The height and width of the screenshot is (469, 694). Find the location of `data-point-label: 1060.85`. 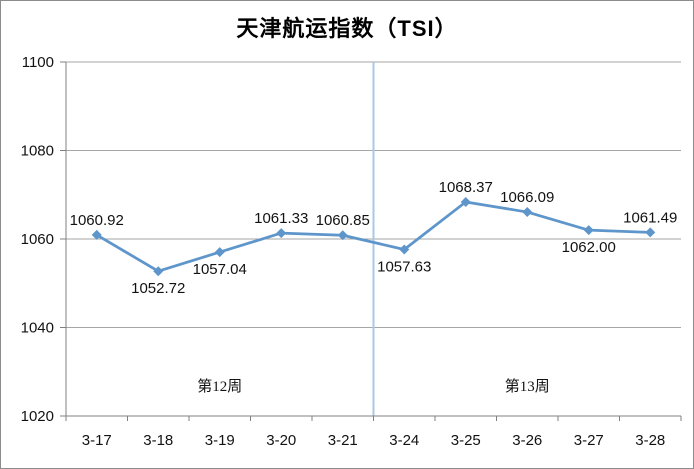

data-point-label: 1060.85 is located at coordinates (343, 220).